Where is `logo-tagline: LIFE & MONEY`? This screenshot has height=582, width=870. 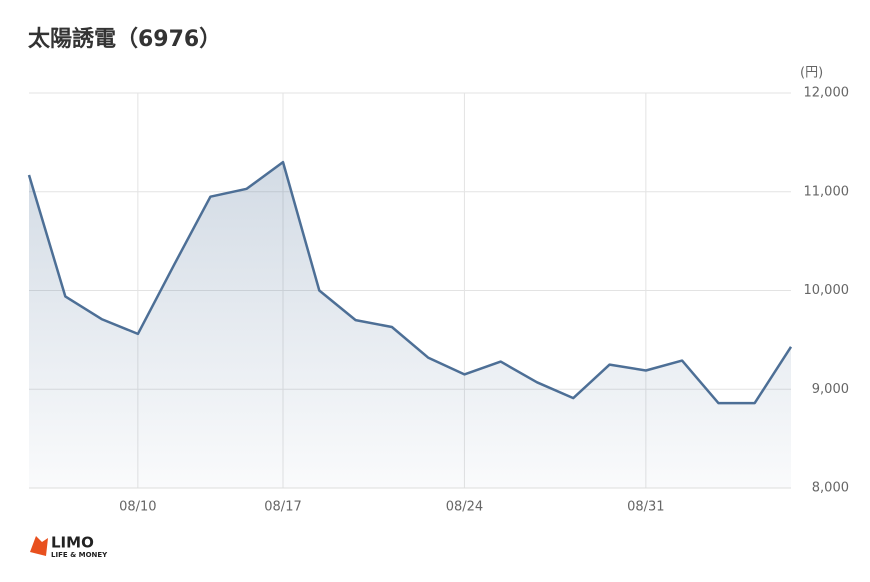
logo-tagline: LIFE & MONEY is located at coordinates (79, 555).